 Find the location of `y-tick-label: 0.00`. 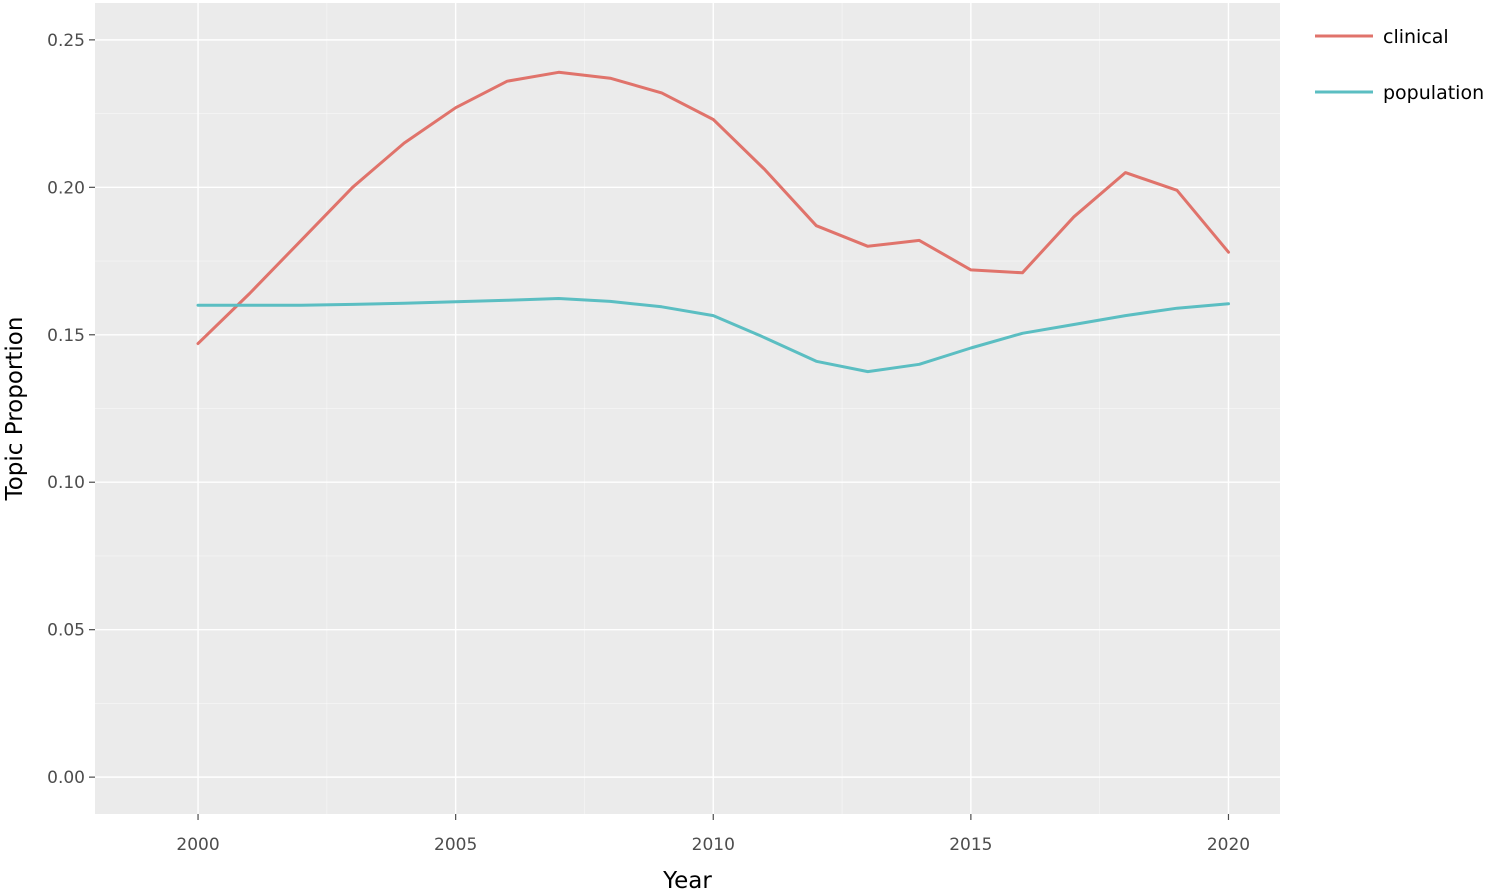

y-tick-label: 0.00 is located at coordinates (66, 778).